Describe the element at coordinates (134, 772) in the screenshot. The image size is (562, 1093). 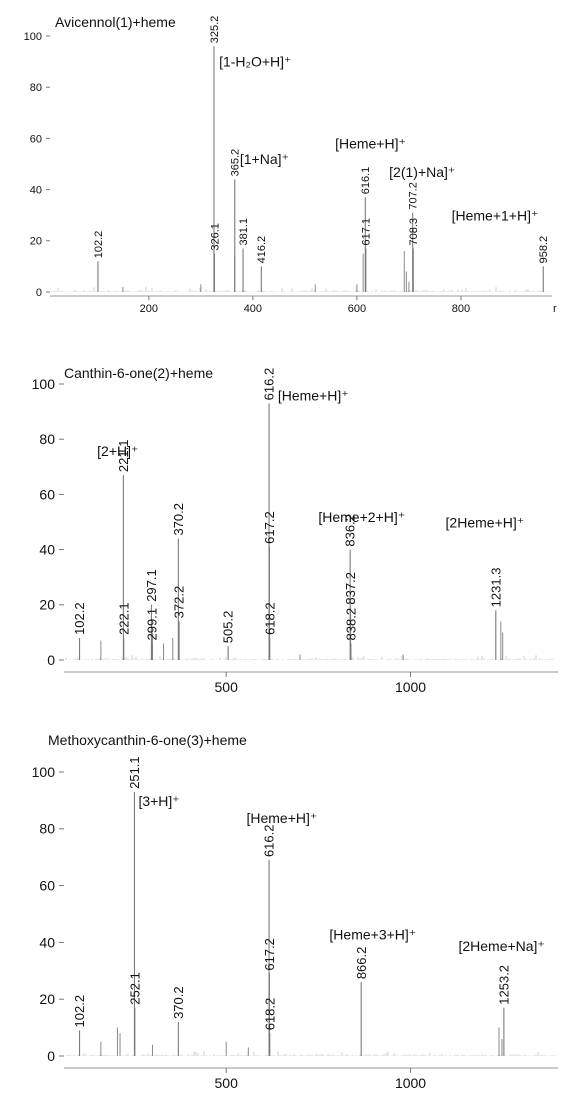
I see `peak-label: 251.1` at that location.